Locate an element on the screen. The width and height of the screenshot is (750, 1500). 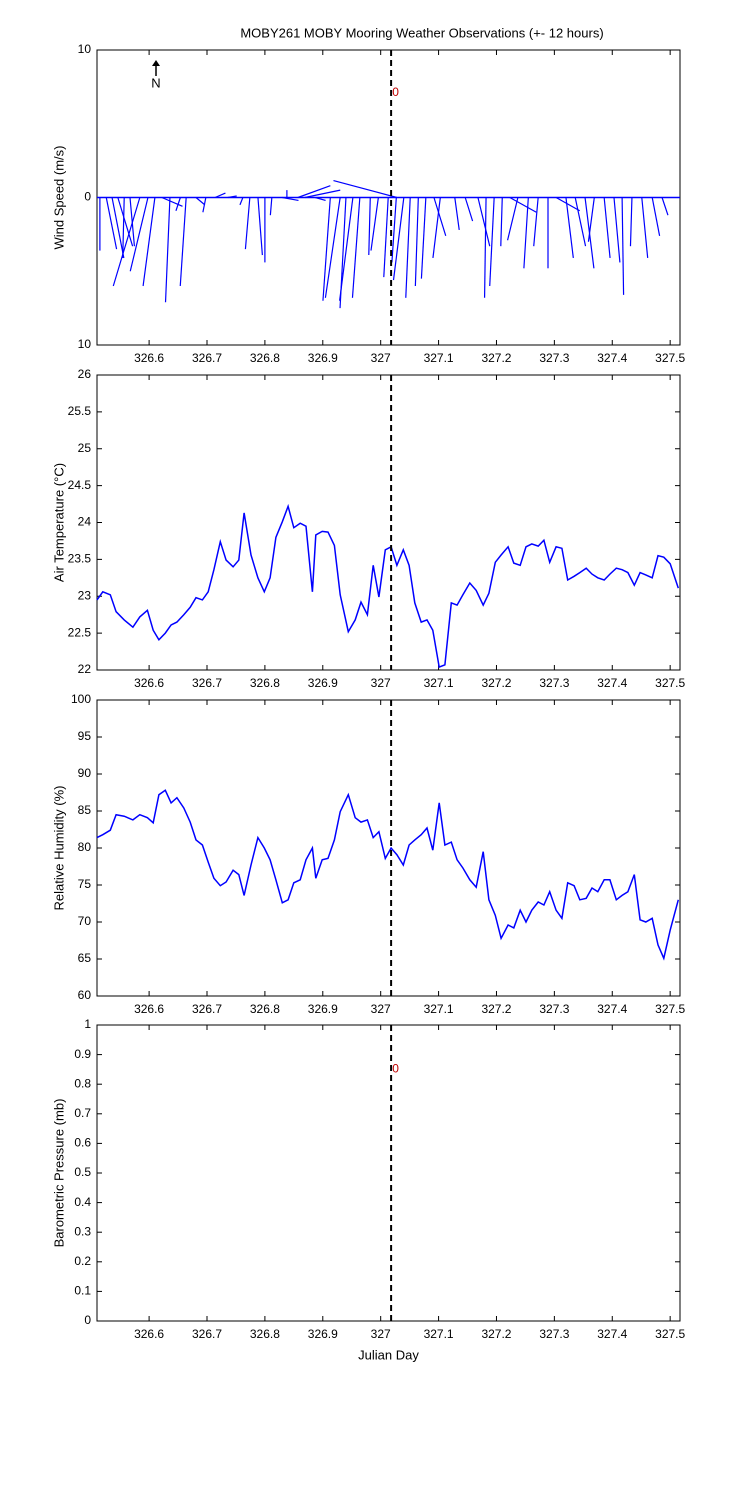
y-tick-label: 0.8 is located at coordinates (82, 1083).